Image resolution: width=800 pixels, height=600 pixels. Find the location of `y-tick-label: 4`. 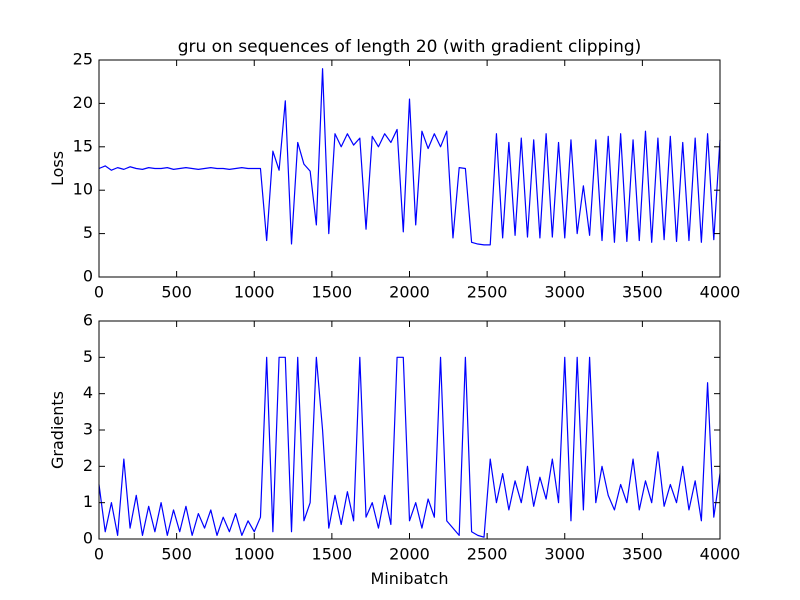

y-tick-label: 4 is located at coordinates (88, 392).